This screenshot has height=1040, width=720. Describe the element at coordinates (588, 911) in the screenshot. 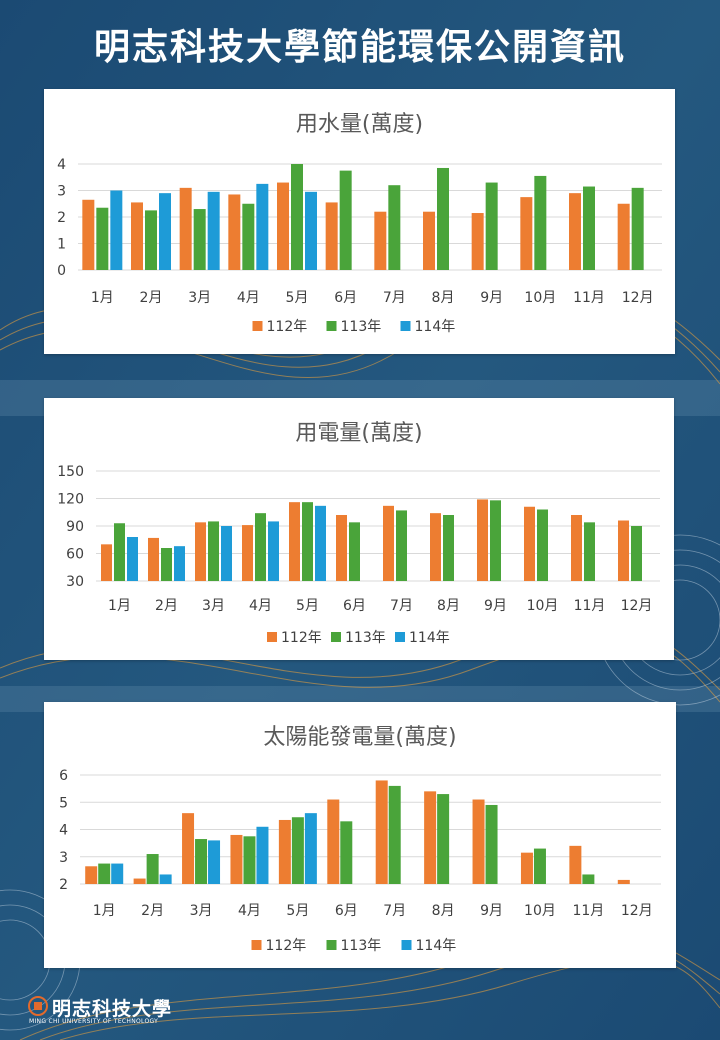

I see `x-tick-label: 11月` at that location.